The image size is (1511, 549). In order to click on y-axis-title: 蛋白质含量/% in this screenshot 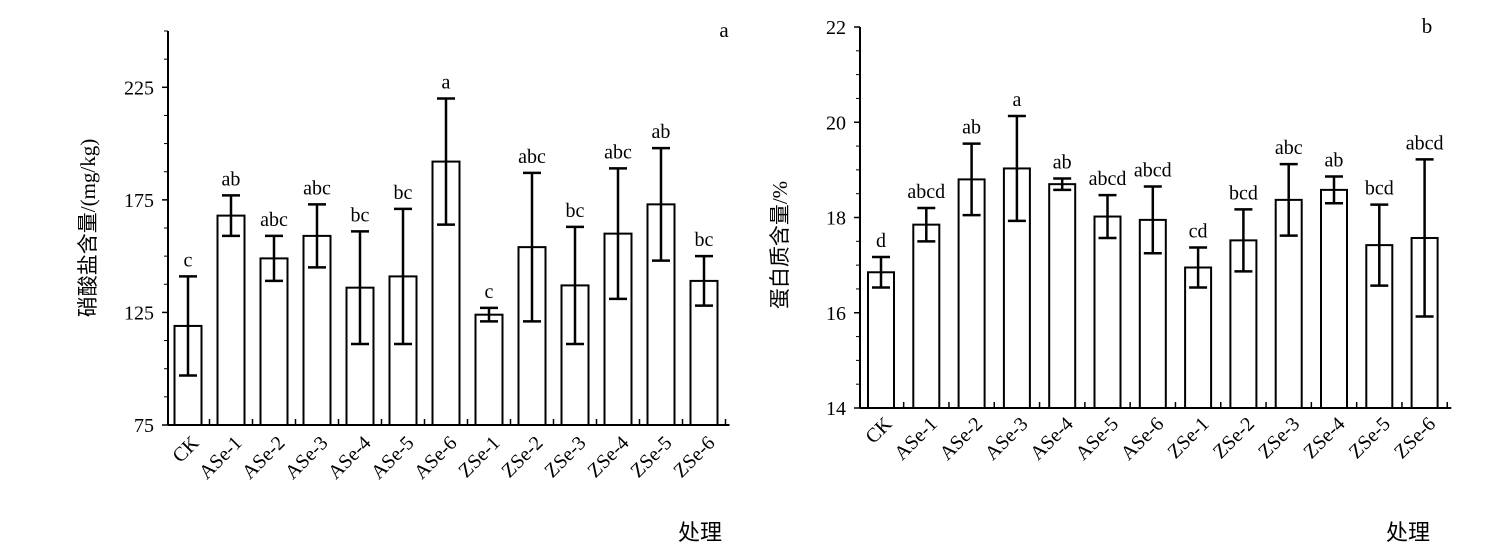, I will do `click(780, 245)`.